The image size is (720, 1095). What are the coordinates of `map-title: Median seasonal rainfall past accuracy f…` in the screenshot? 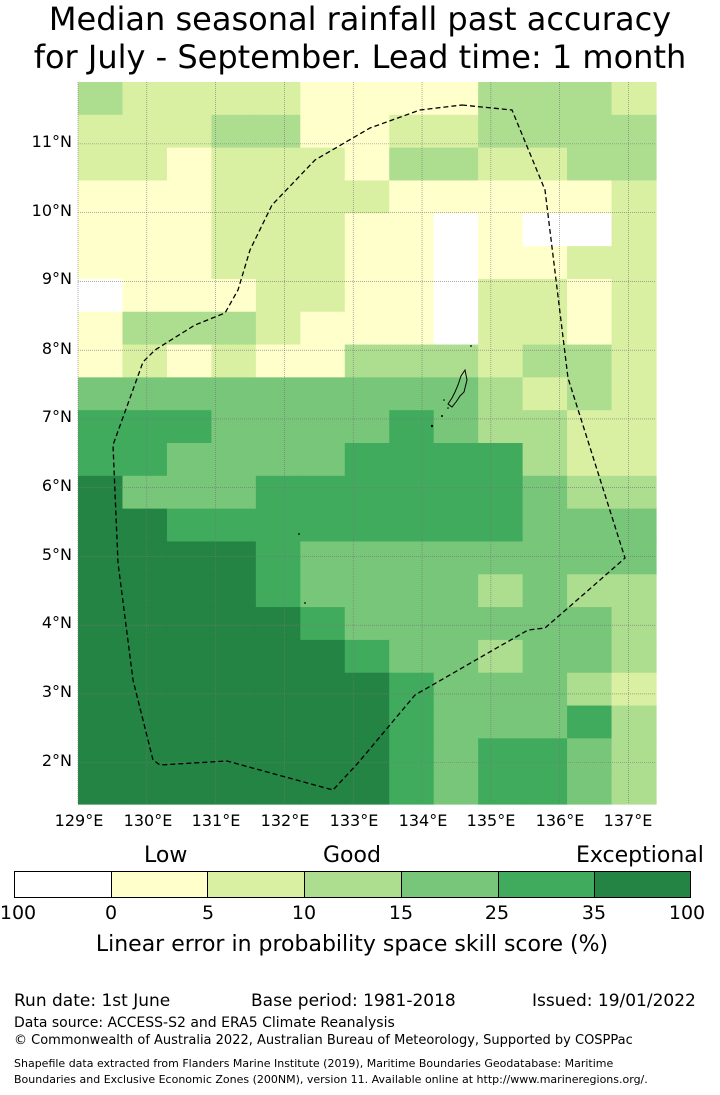 It's located at (360, 38).